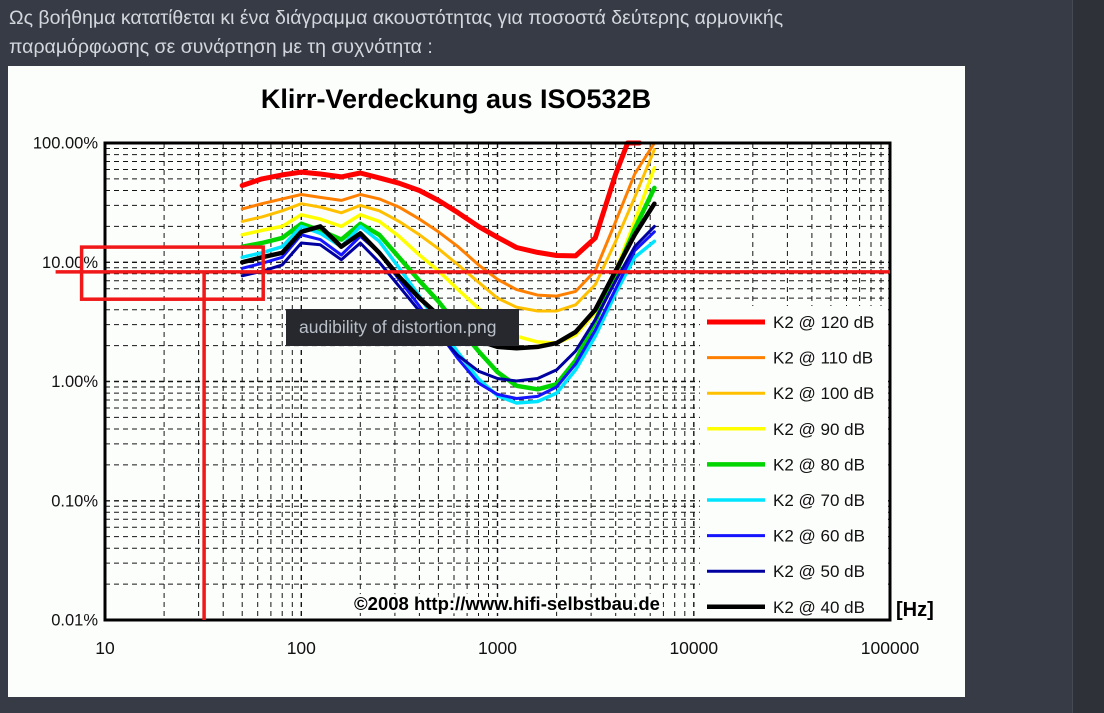 The width and height of the screenshot is (1104, 713). Describe the element at coordinates (819, 429) in the screenshot. I see `legend-label: K2 @ 90 dB` at that location.